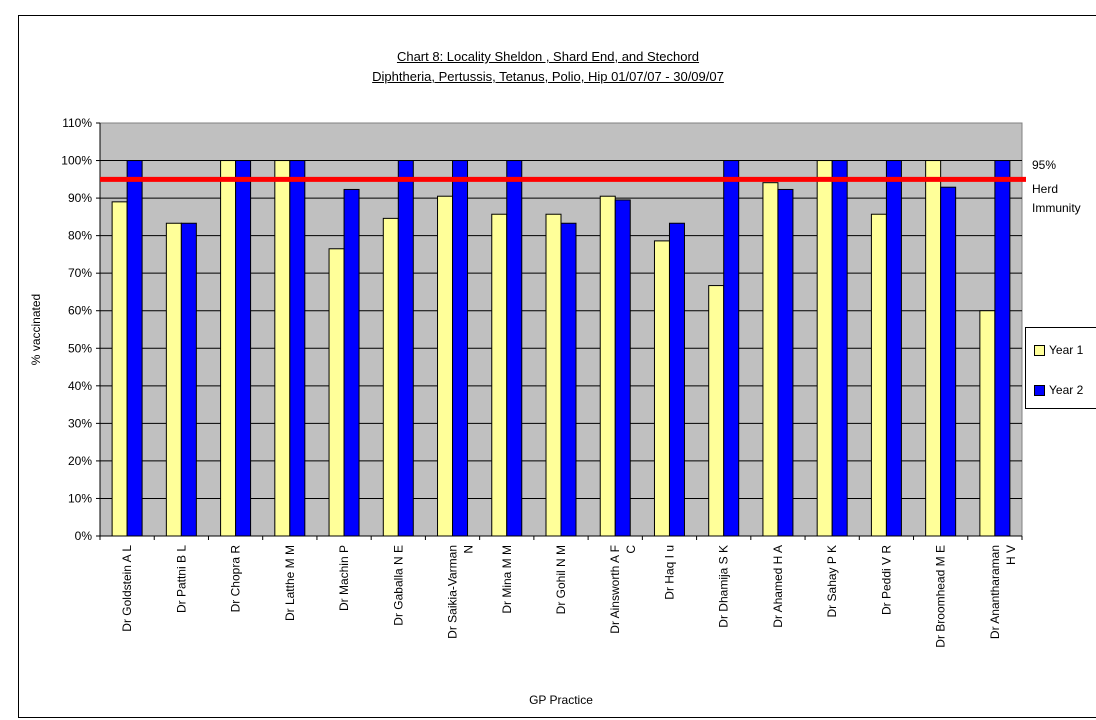 The width and height of the screenshot is (1096, 720). I want to click on legend-label-year-1: Year 1, so click(1066, 350).